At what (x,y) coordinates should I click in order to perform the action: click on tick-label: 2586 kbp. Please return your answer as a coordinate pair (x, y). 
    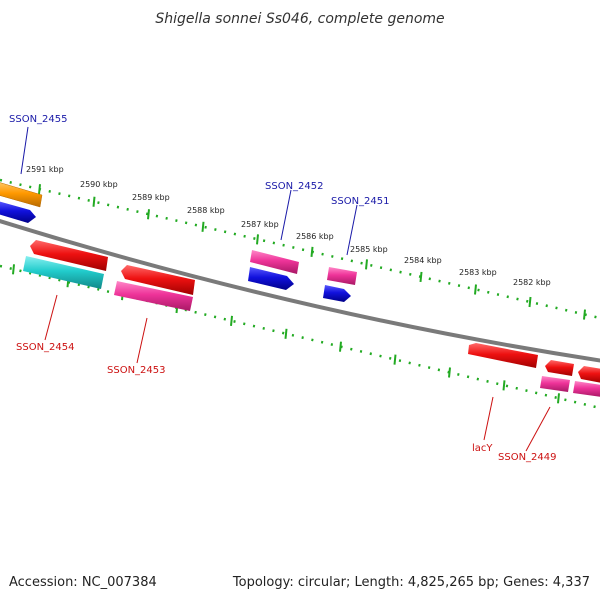
    Looking at the image, I should click on (315, 236).